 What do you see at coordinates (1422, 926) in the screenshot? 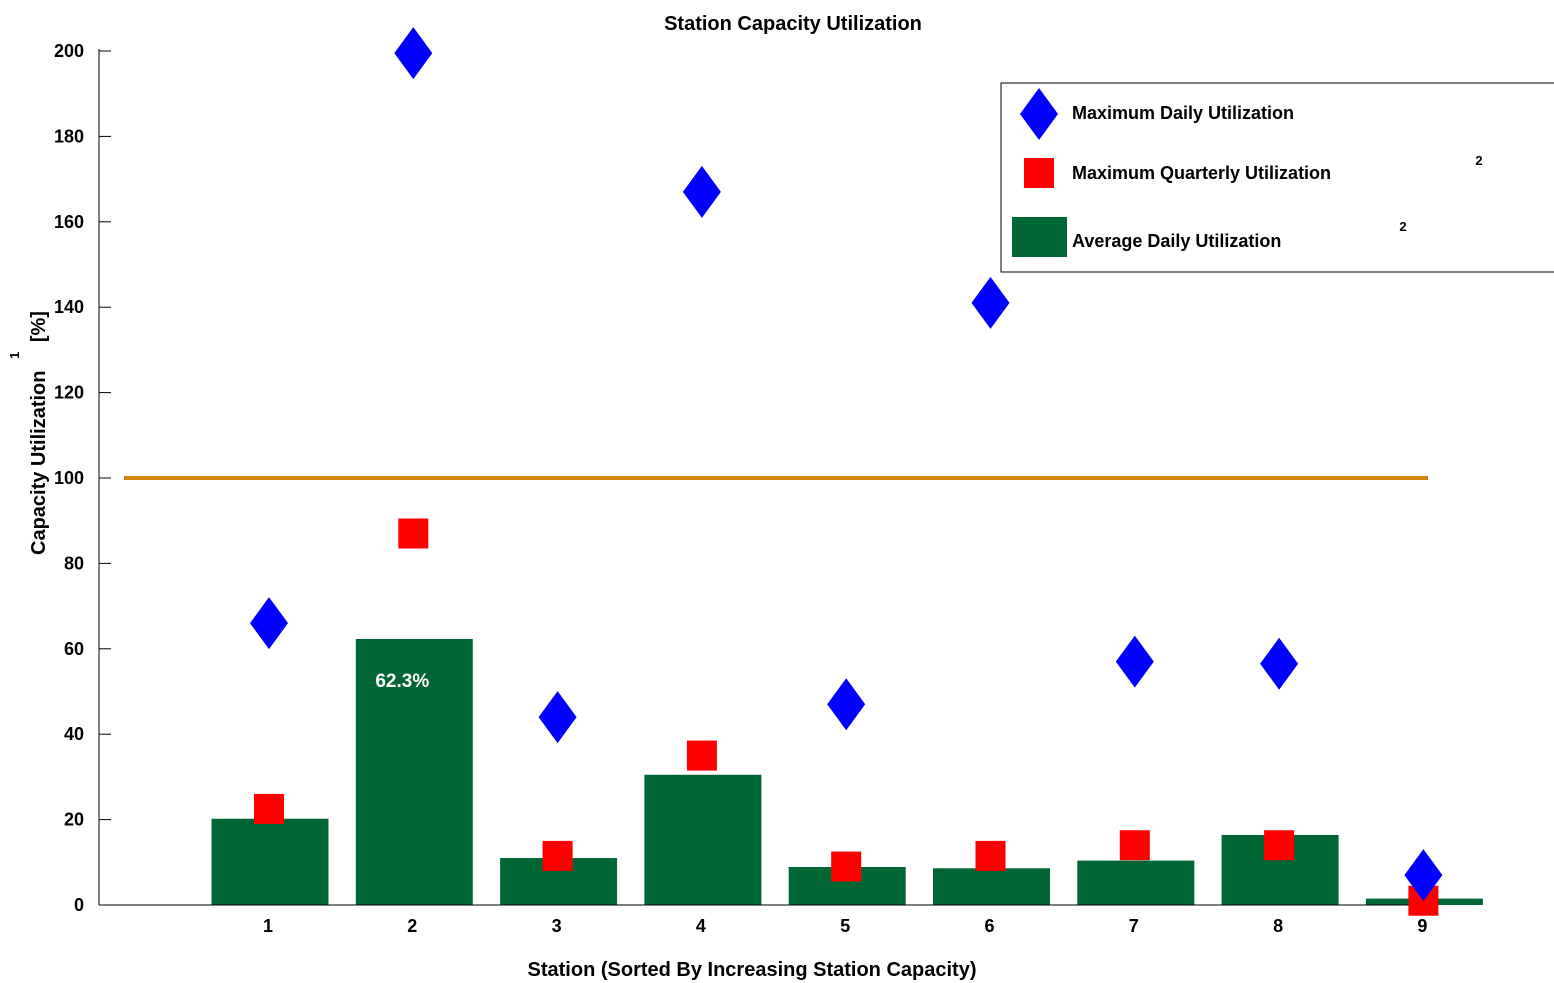
I see `x-tick-label-9: 9` at bounding box center [1422, 926].